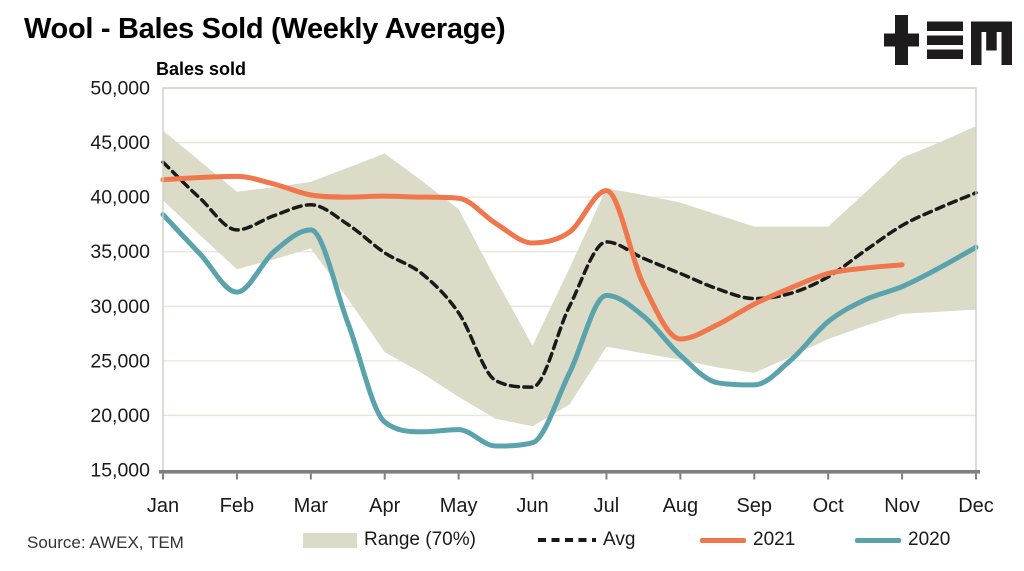 This screenshot has width=1024, height=571. Describe the element at coordinates (120, 361) in the screenshot. I see `y-tick-label: 25,000` at that location.